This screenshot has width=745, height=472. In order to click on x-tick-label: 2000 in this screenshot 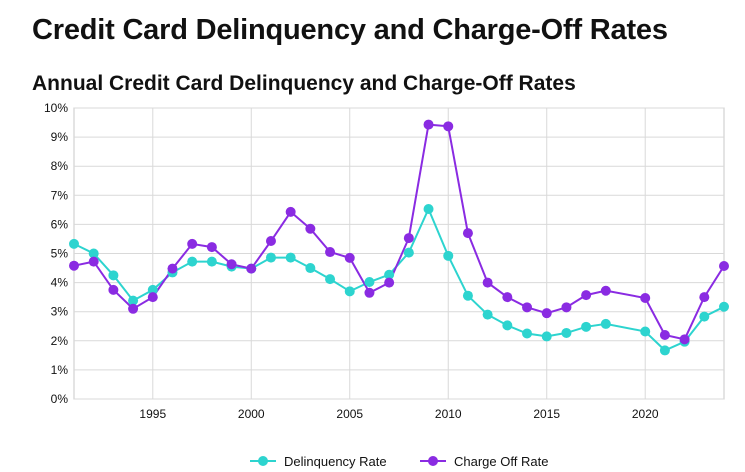, I will do `click(251, 414)`.